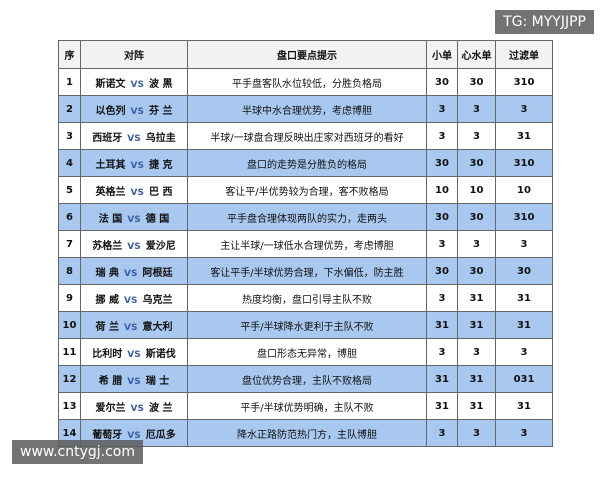 The width and height of the screenshot is (600, 480). I want to click on away-team: 波 兰, so click(160, 408).